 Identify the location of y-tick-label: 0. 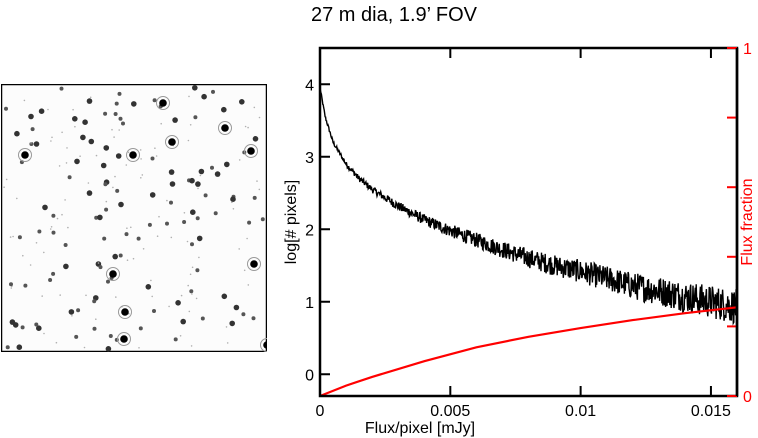
(309, 375).